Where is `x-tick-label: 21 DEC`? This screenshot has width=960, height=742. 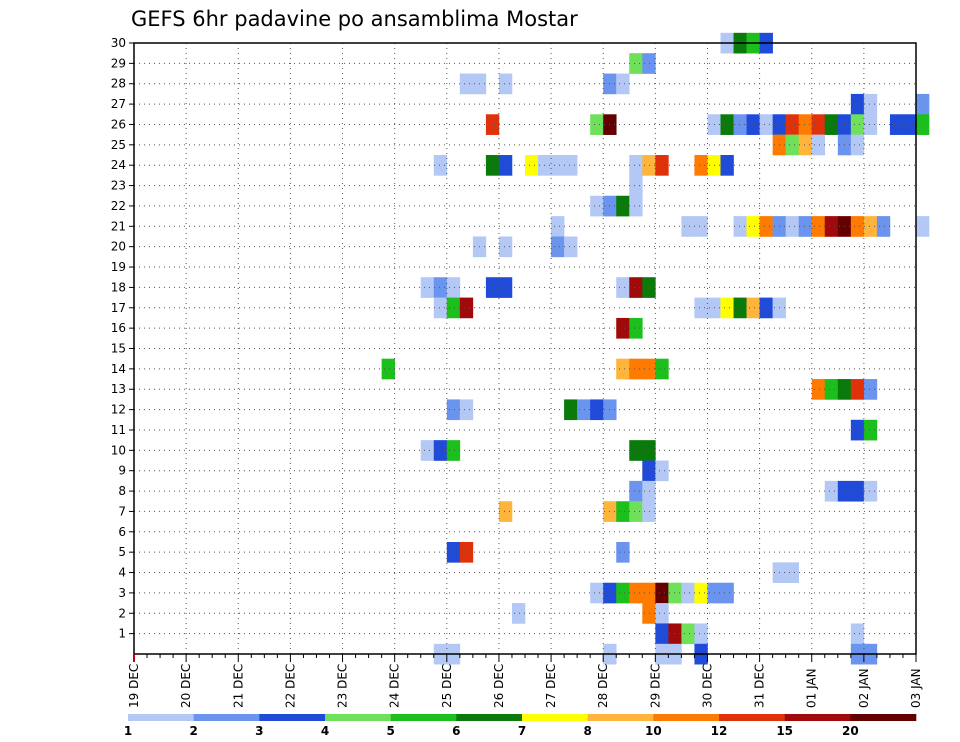
x-tick-label: 21 DEC is located at coordinates (238, 686).